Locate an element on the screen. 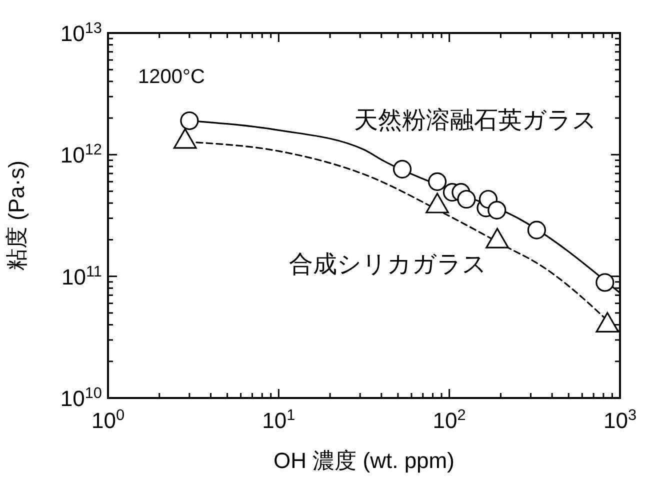  series-label: 合成シリカガラス is located at coordinates (388, 264).